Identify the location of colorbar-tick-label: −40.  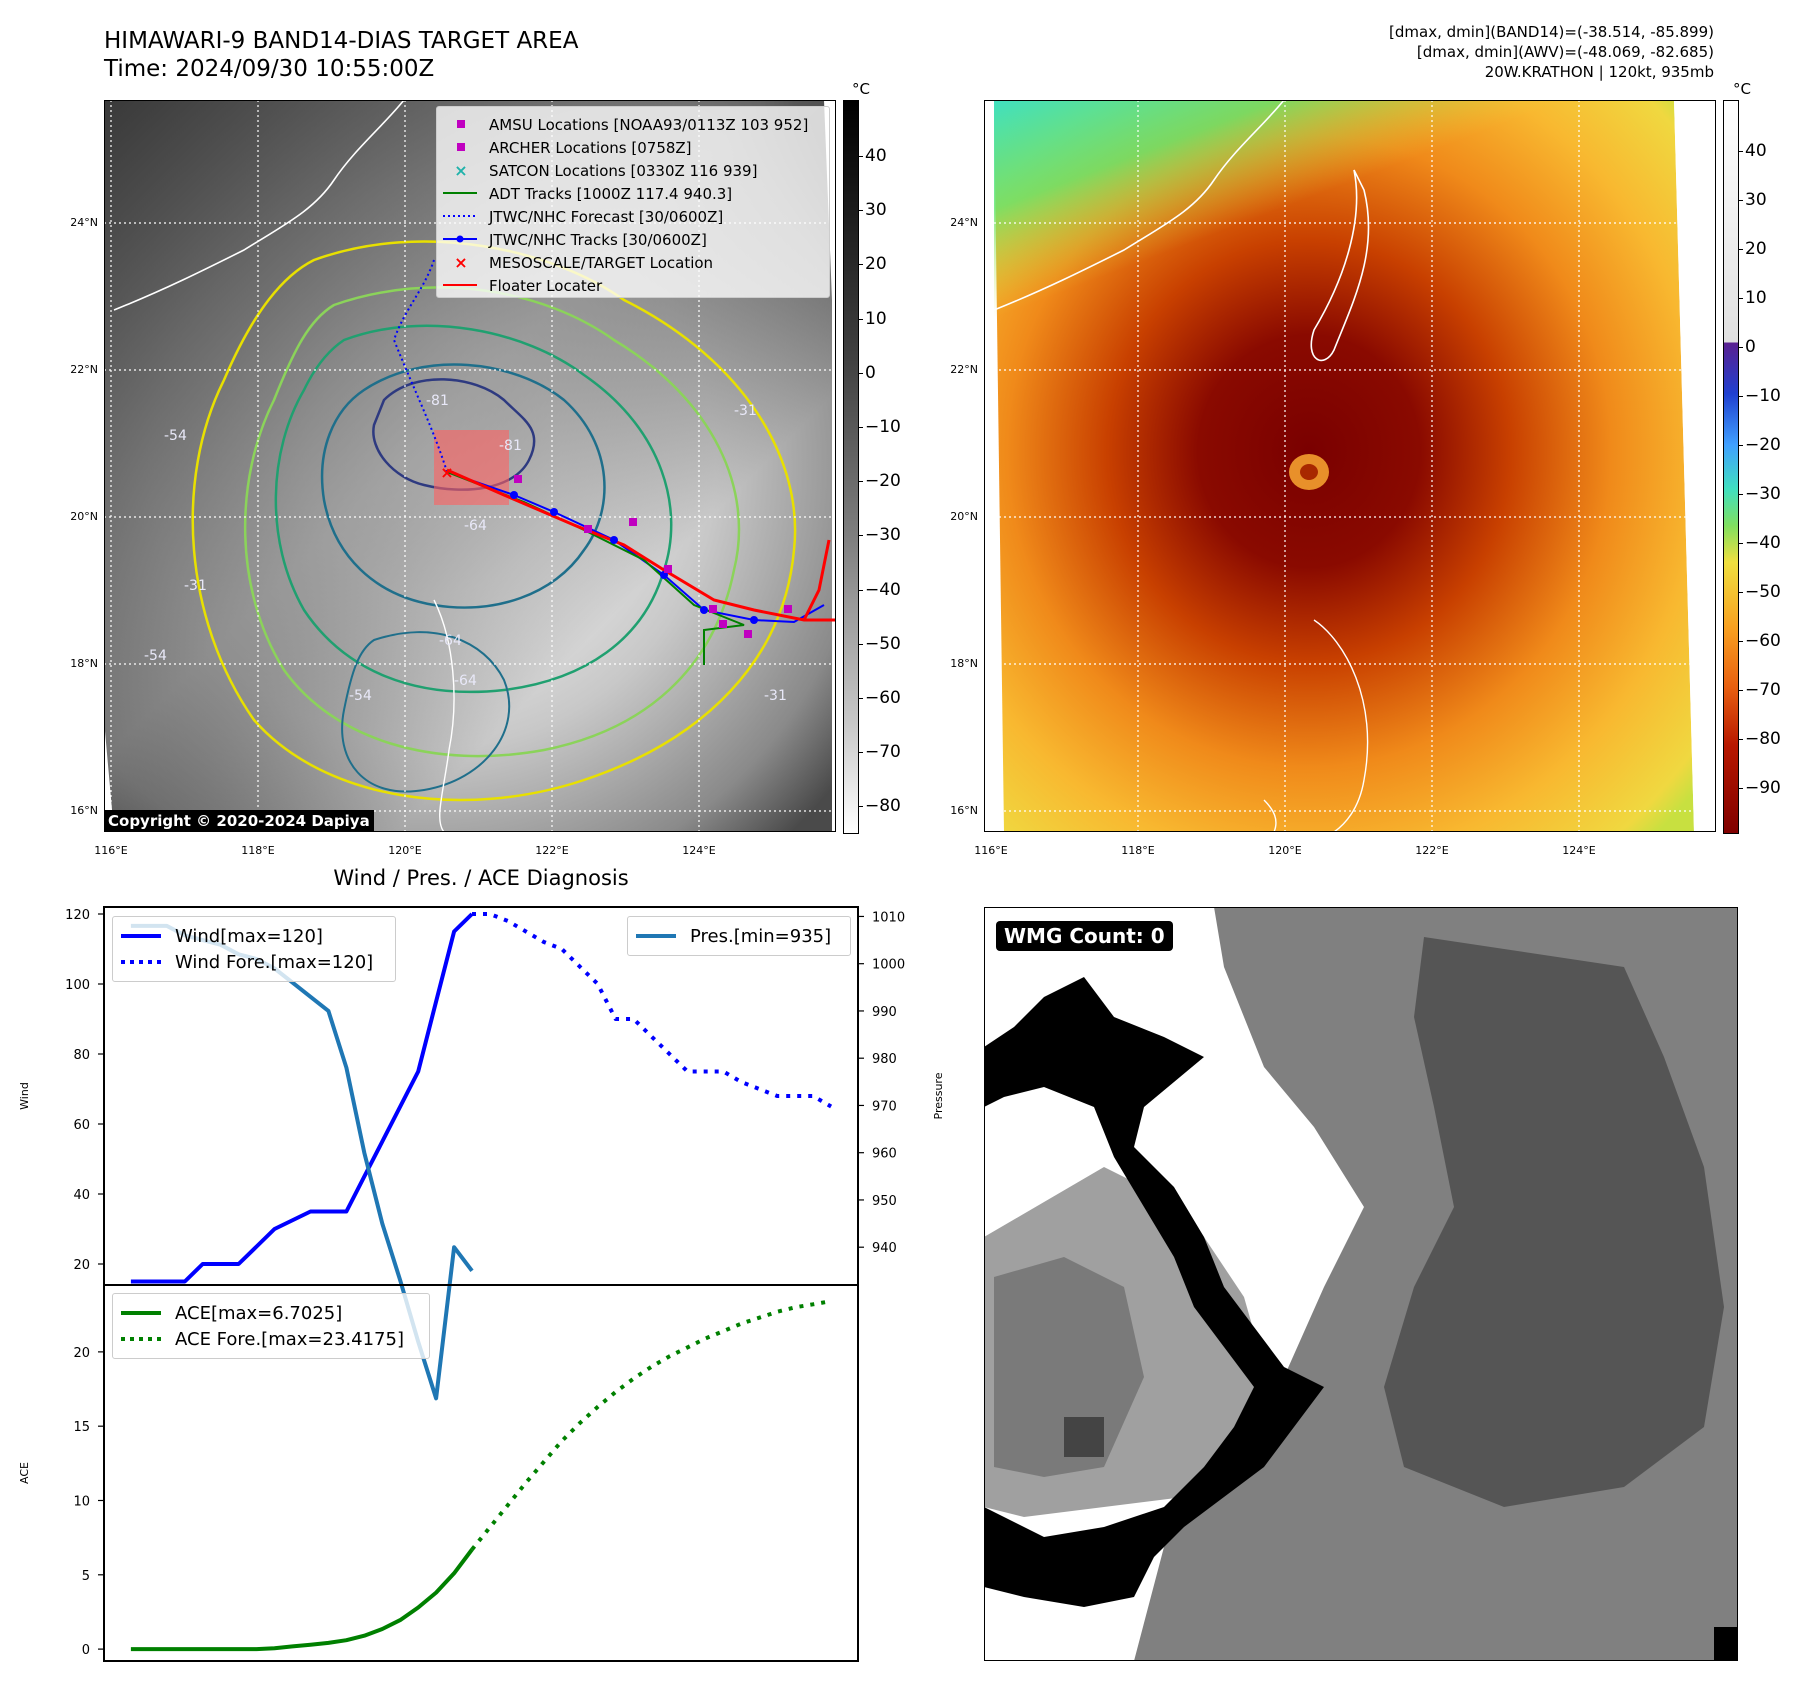
(883, 589).